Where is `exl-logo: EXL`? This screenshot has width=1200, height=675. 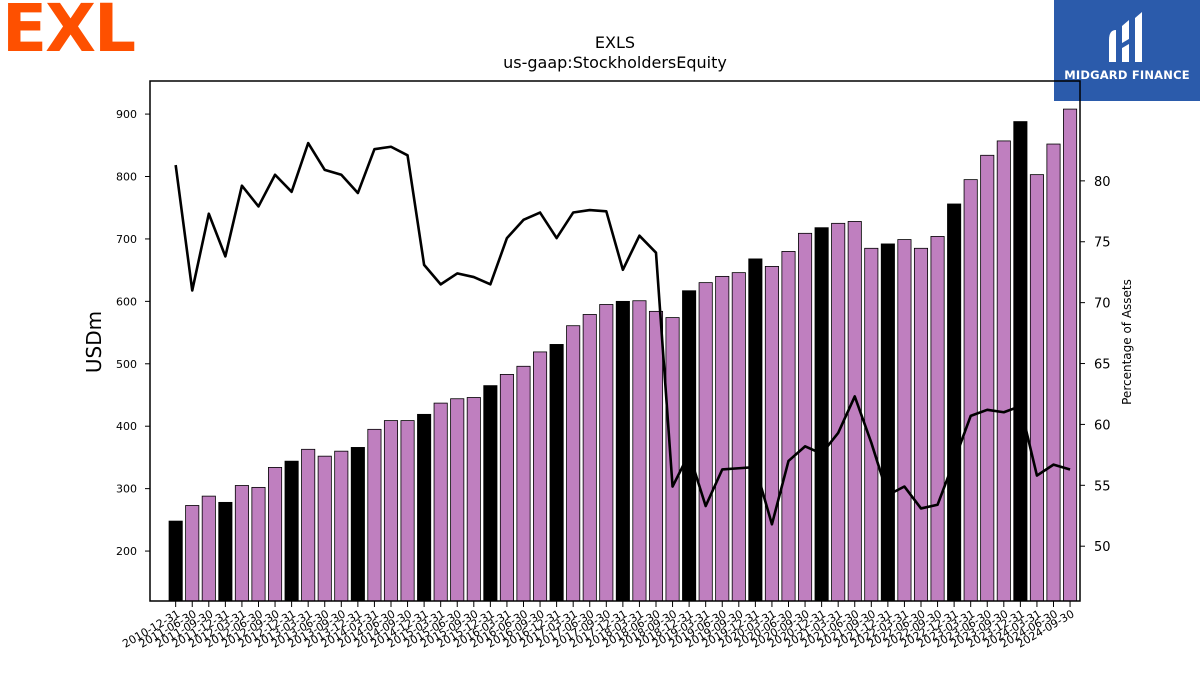 exl-logo: EXL is located at coordinates (69, 33).